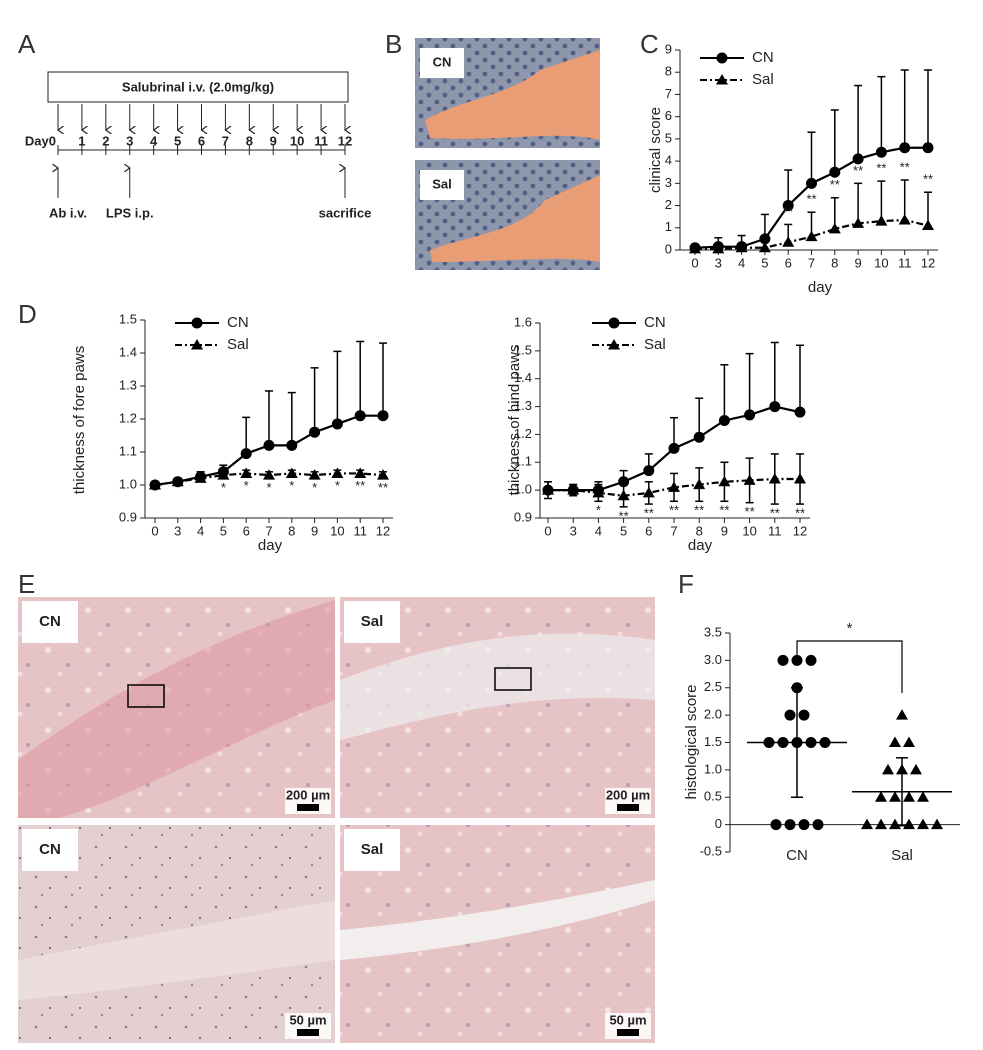 This screenshot has height=1050, width=983. I want to click on day-label: 6, so click(201, 140).